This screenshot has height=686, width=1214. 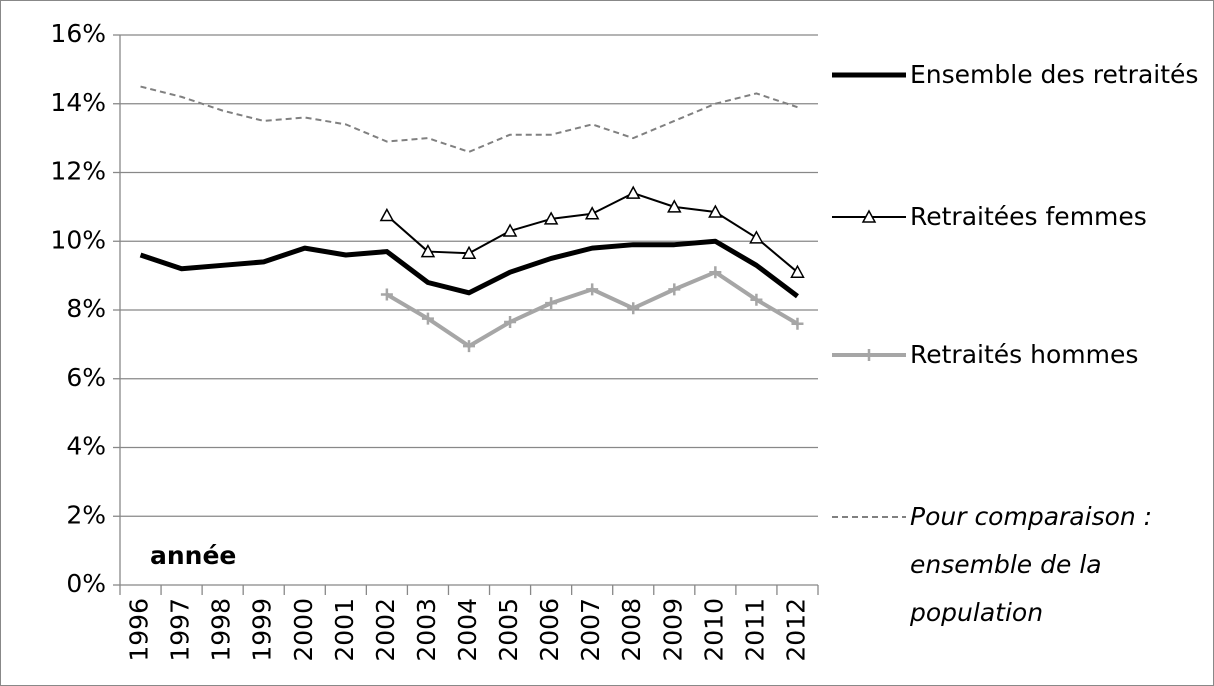 What do you see at coordinates (1054, 74) in the screenshot?
I see `legend-label: Ensemble des retraités` at bounding box center [1054, 74].